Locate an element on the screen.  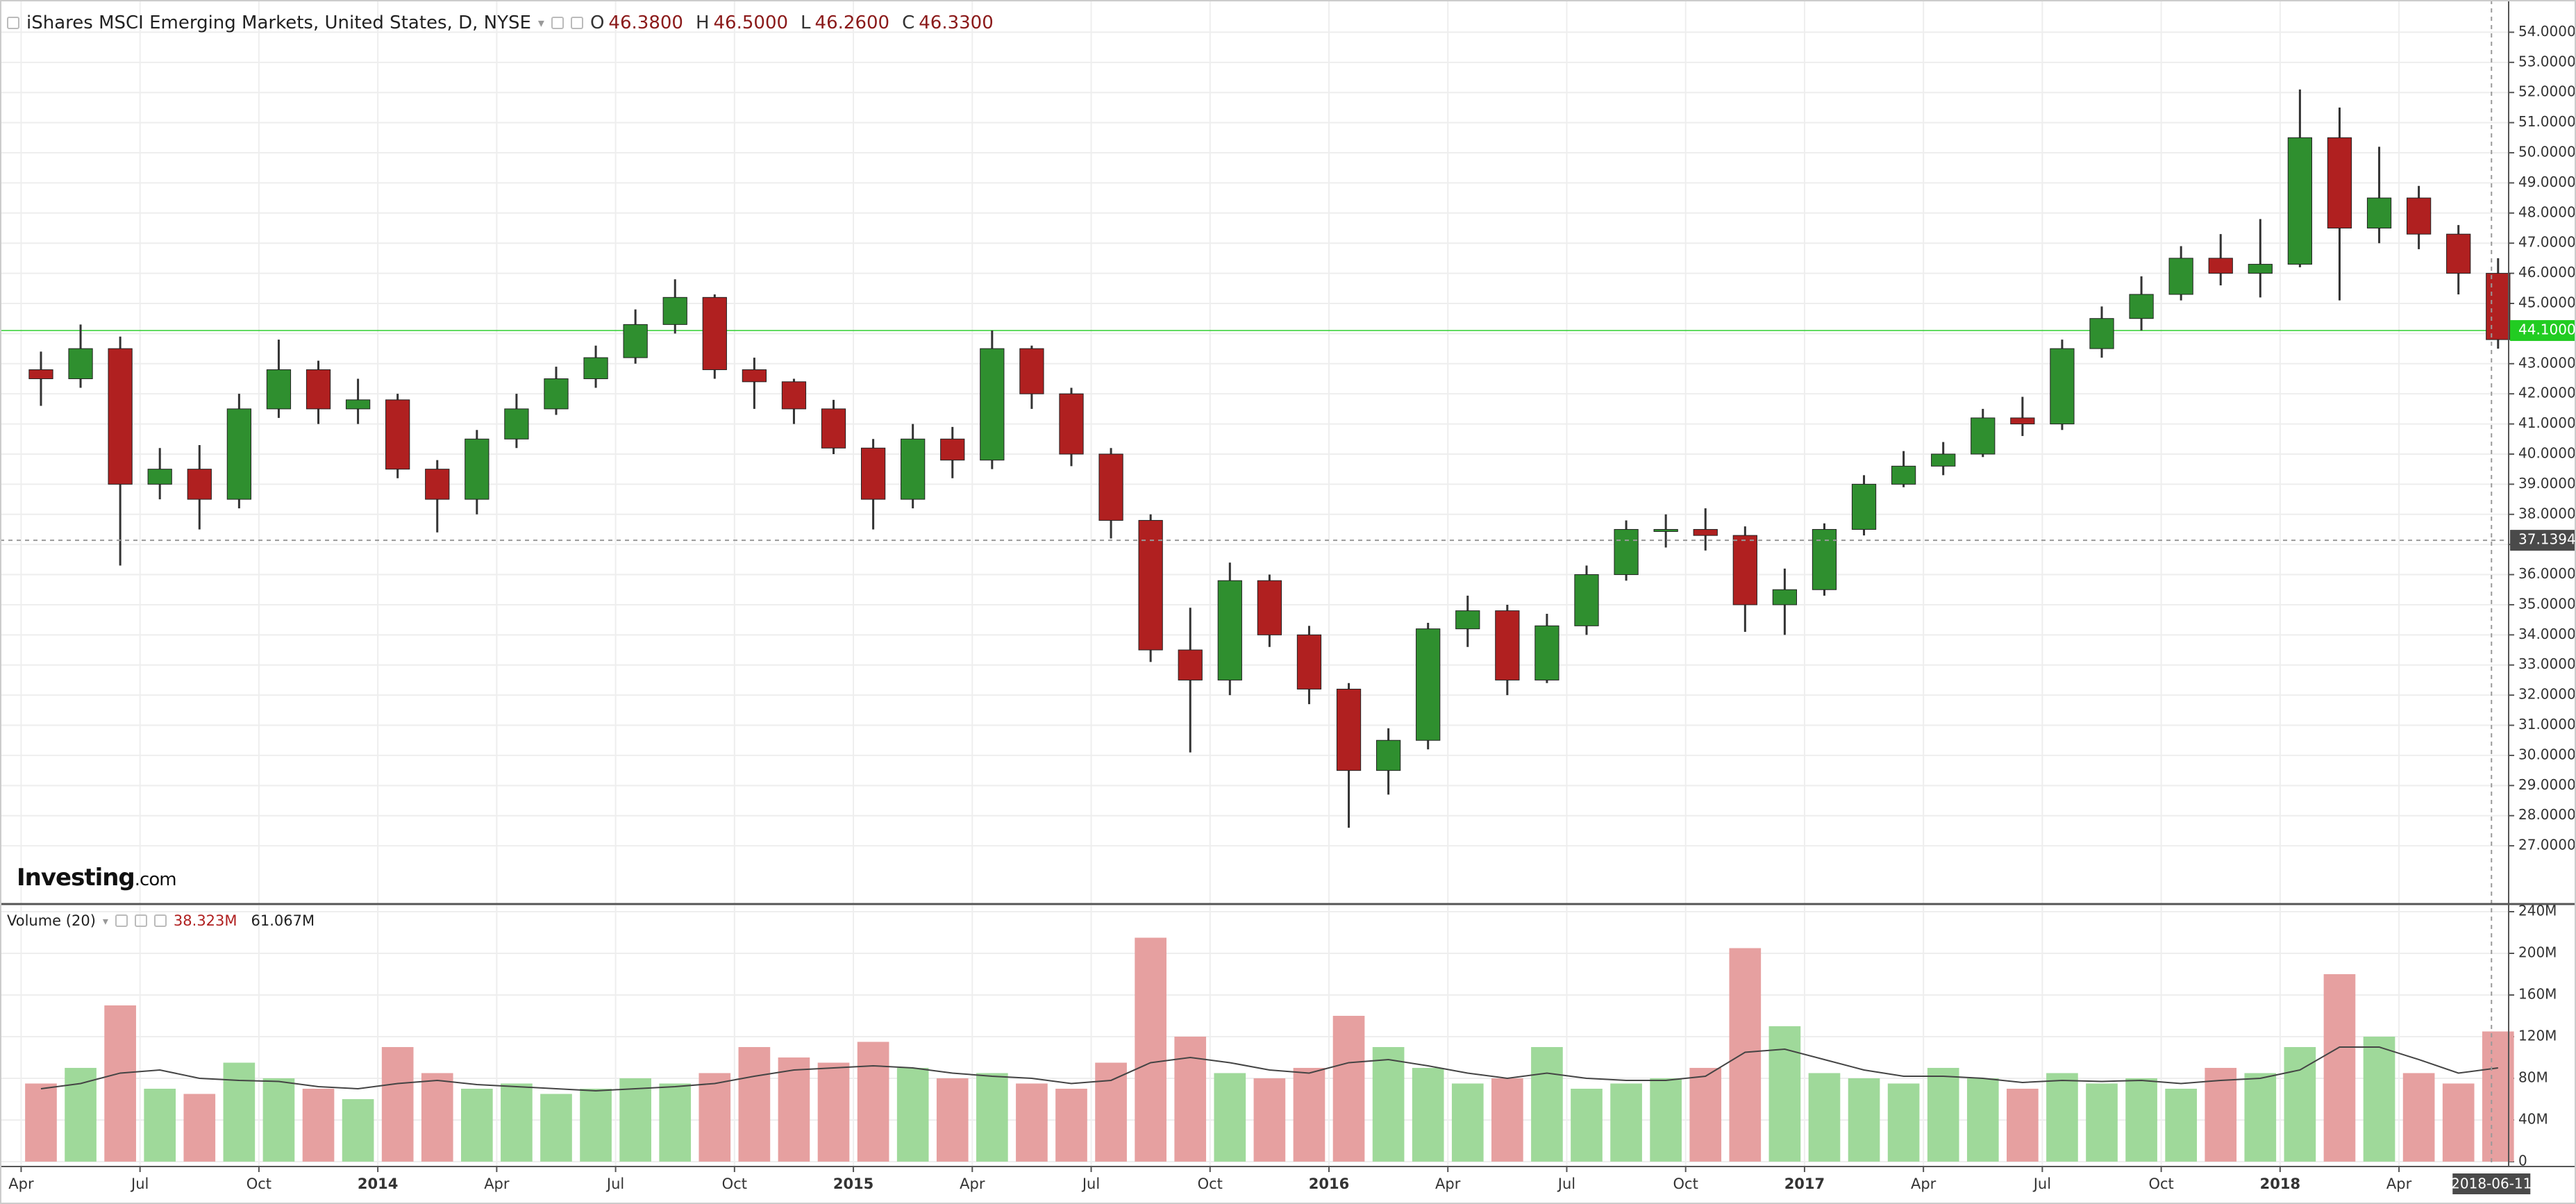
volume-value: 61.067M is located at coordinates (283, 921).